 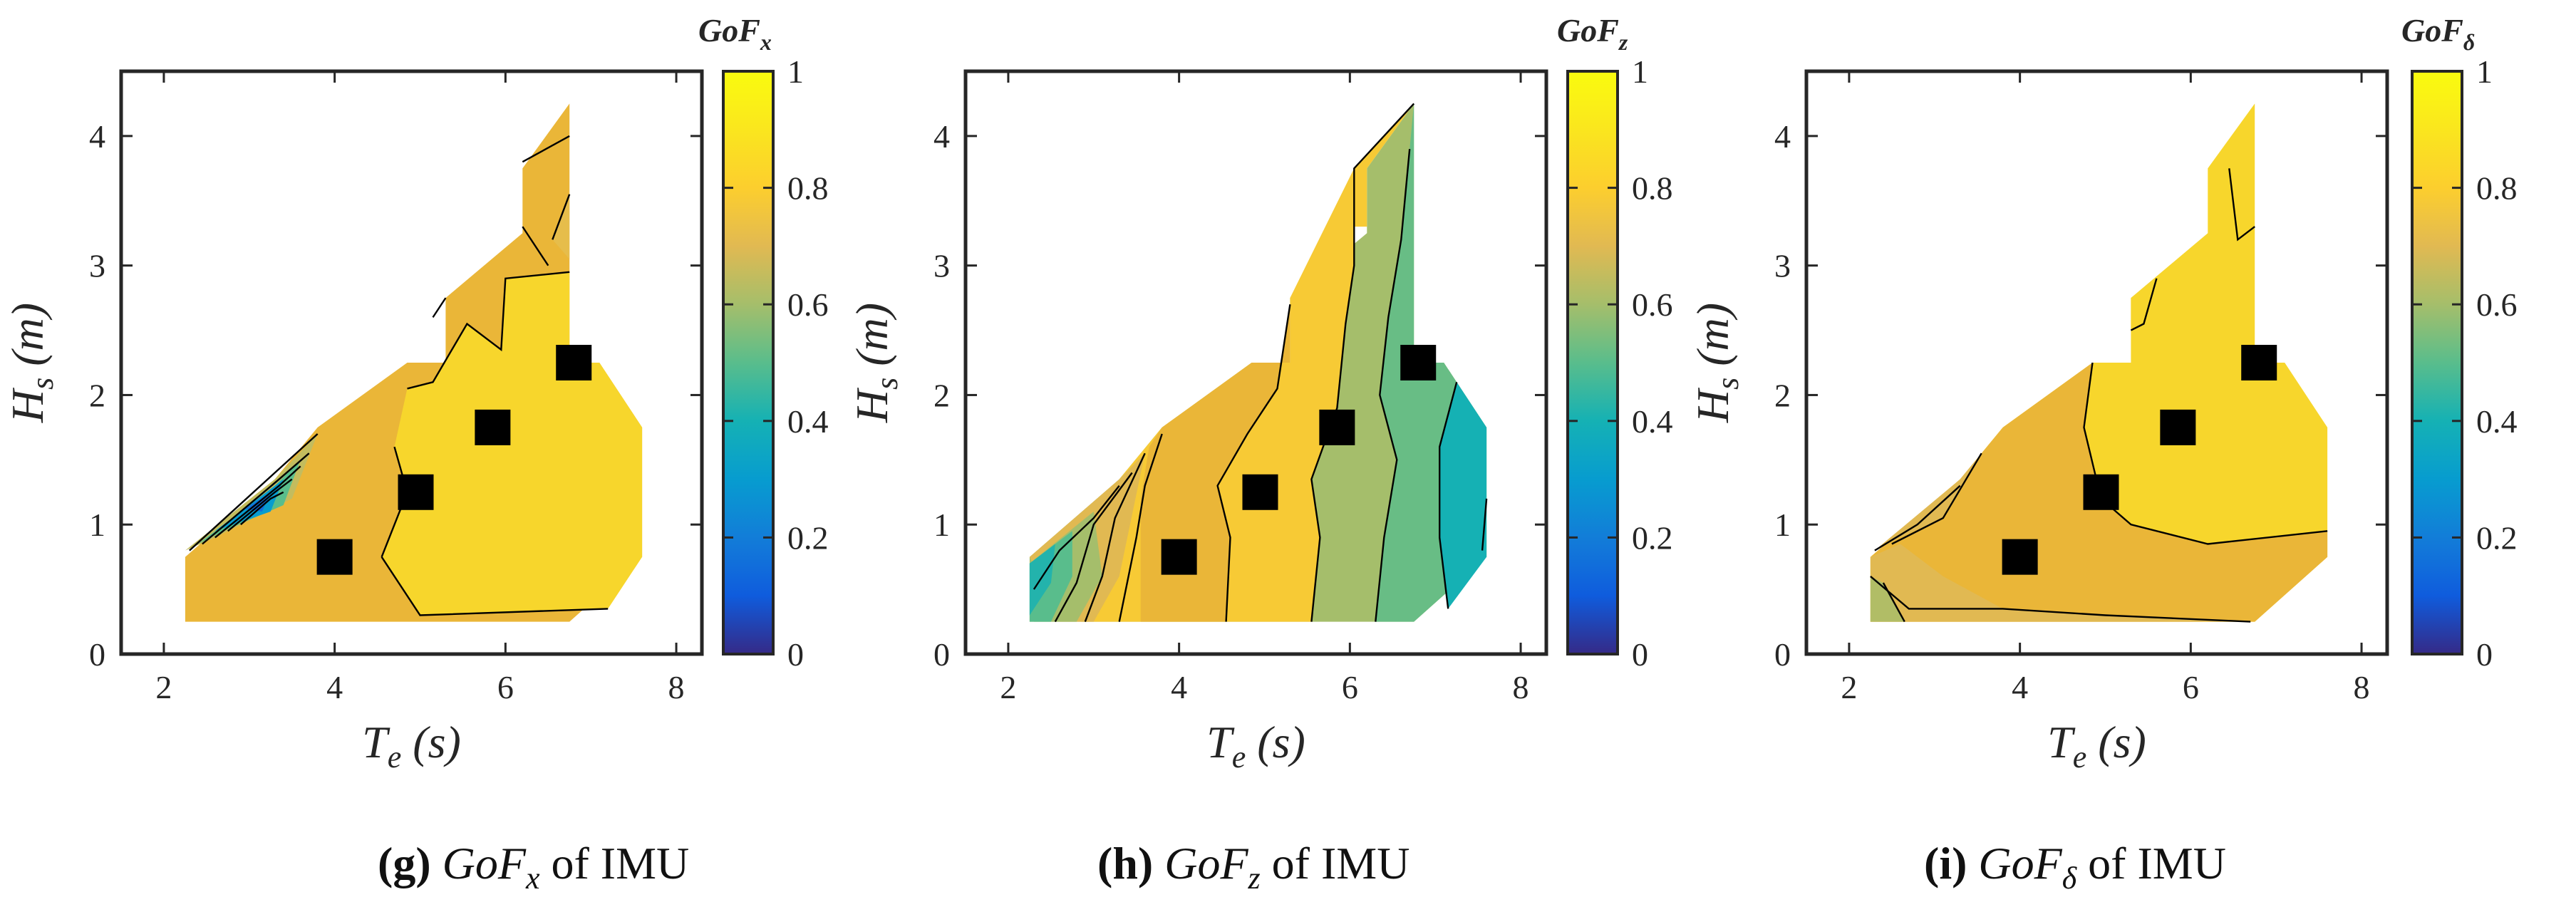 What do you see at coordinates (2438, 34) in the screenshot?
I see `colorbar-title: GoFδ` at bounding box center [2438, 34].